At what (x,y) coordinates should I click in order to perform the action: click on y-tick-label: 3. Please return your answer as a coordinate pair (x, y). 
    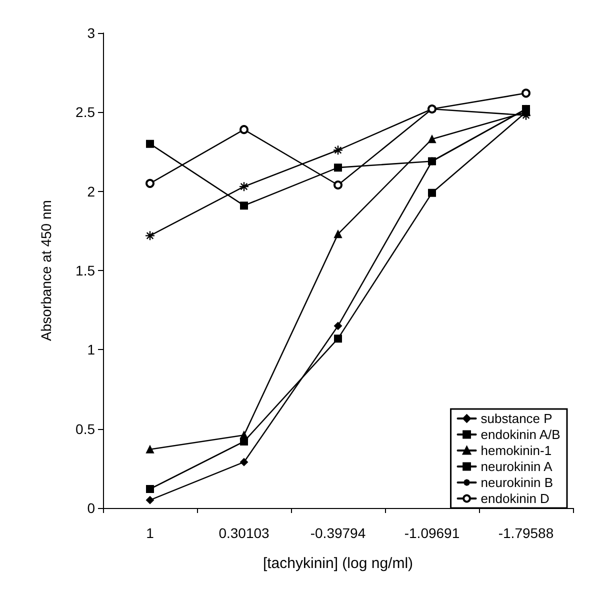
    Looking at the image, I should click on (91, 33).